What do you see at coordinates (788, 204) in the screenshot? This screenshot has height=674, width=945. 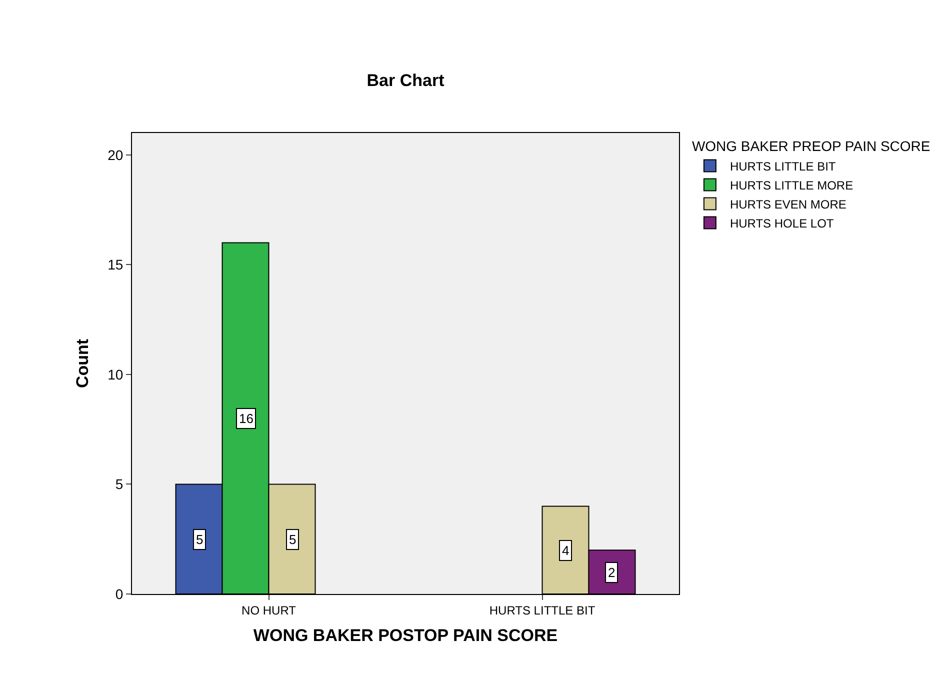 I see `legend-label: HURTS EVEN MORE` at bounding box center [788, 204].